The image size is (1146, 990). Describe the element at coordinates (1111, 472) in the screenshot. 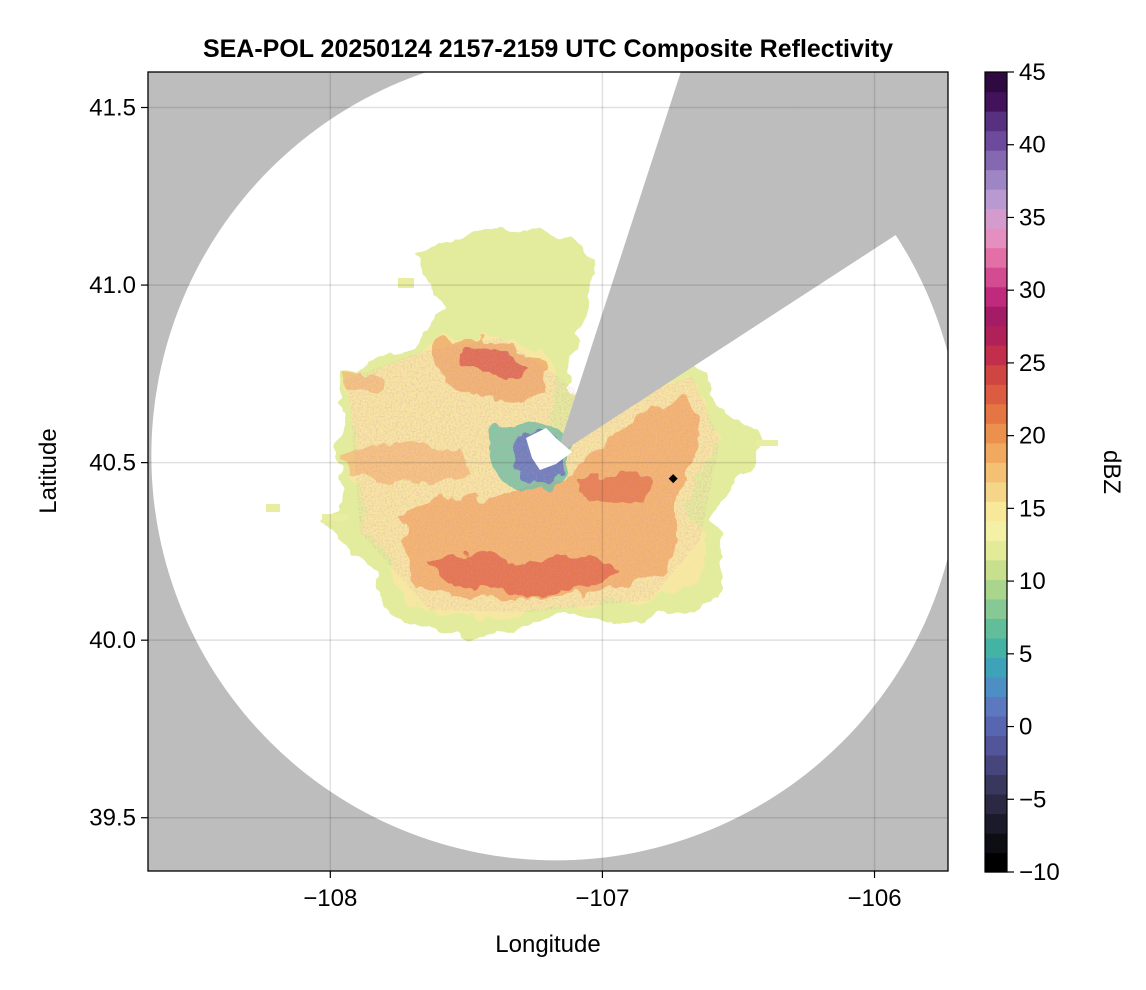

I see `colorbar-label: dBZ` at that location.